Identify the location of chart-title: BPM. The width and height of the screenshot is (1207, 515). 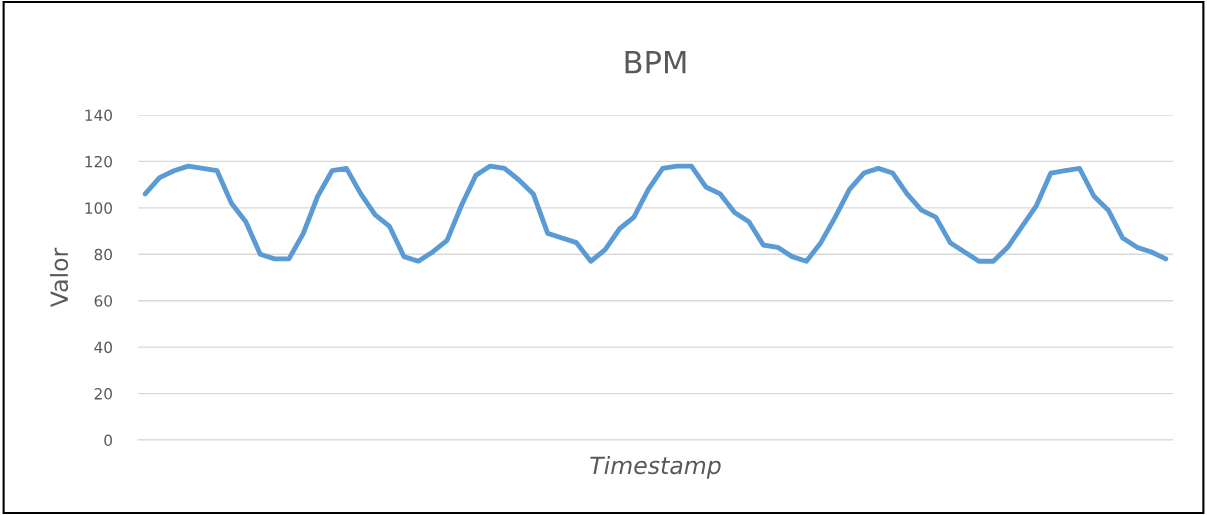
(655, 62).